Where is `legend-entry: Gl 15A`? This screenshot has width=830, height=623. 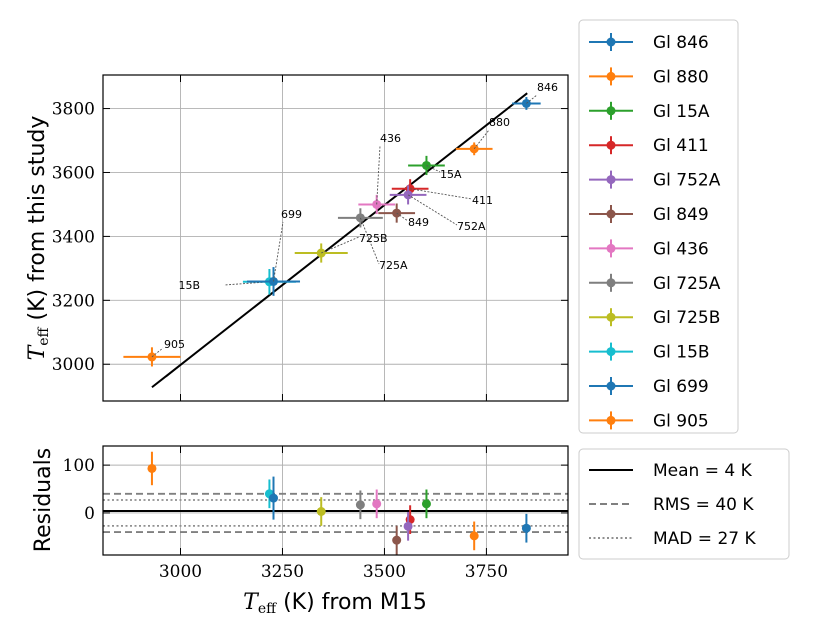 legend-entry: Gl 15A is located at coordinates (649, 111).